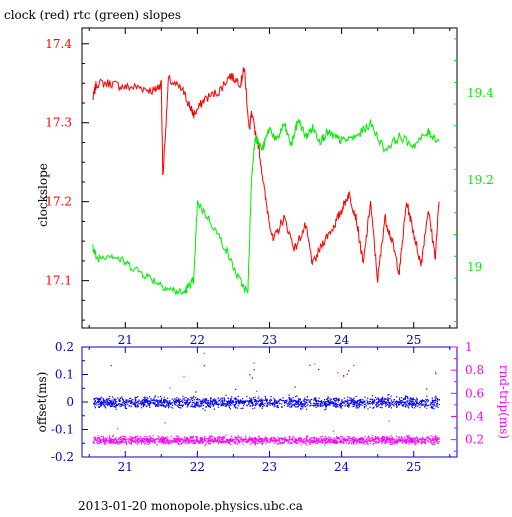 This screenshot has height=517, width=512. Describe the element at coordinates (413, 340) in the screenshot. I see `x-tick-label: 25` at that location.